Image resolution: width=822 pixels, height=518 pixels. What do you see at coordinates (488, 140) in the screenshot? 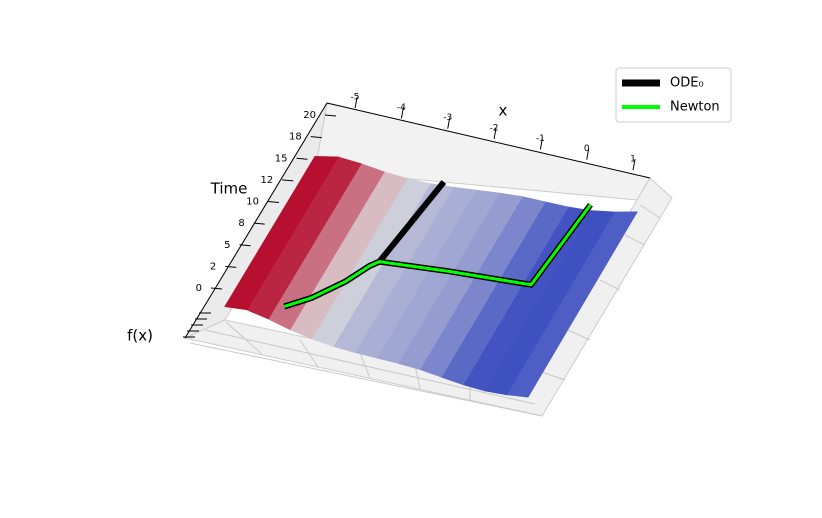
I see `x-axis-line` at bounding box center [488, 140].